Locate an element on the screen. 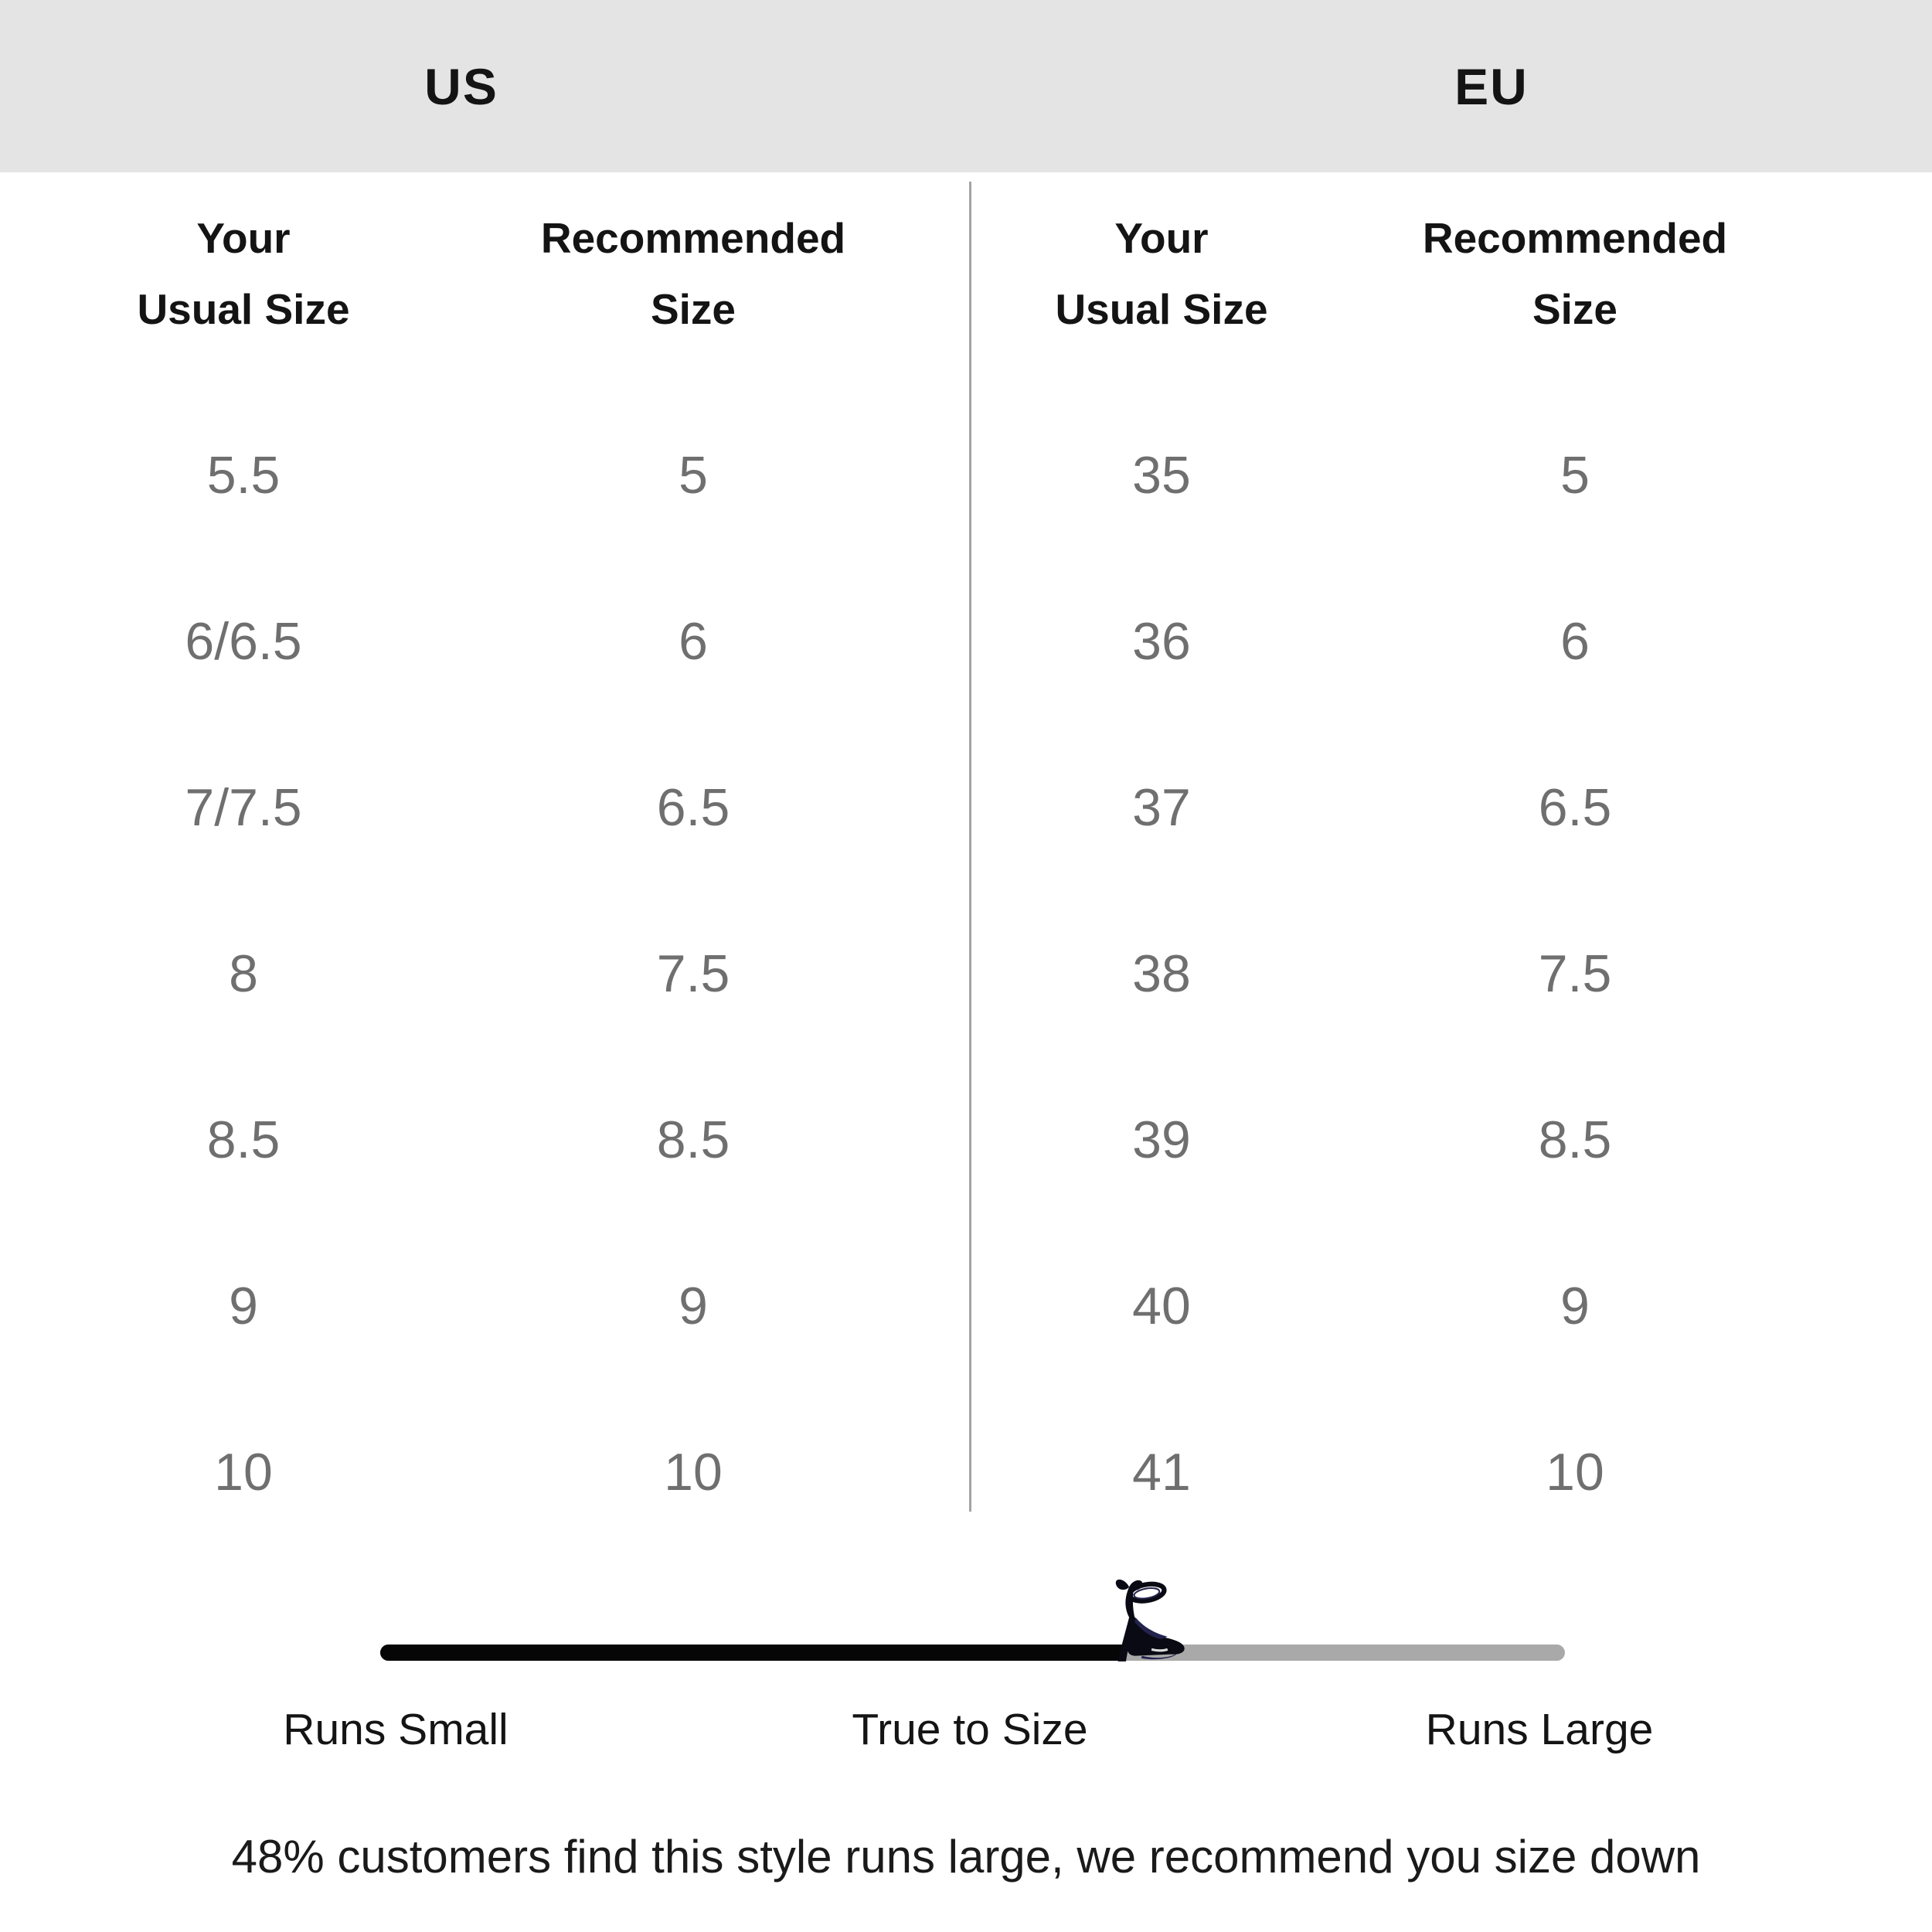 The width and height of the screenshot is (1932, 1932). us-recommended-size-column: 5 6 6.5 7.5 8.5 9 10 is located at coordinates (694, 974).